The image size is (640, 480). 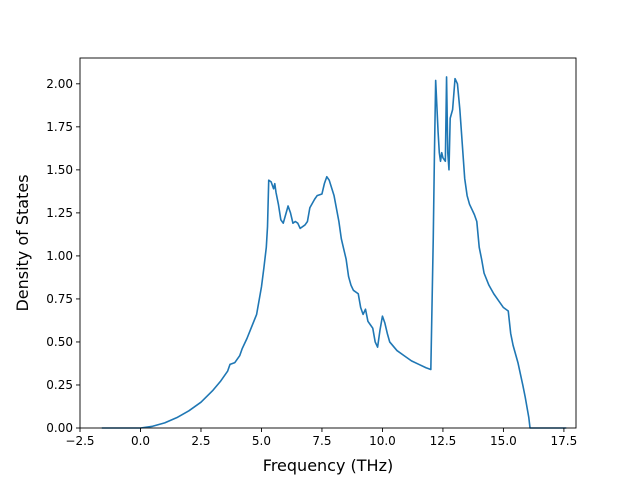 What do you see at coordinates (59, 84) in the screenshot?
I see `y-tick-label: 2.00` at bounding box center [59, 84].